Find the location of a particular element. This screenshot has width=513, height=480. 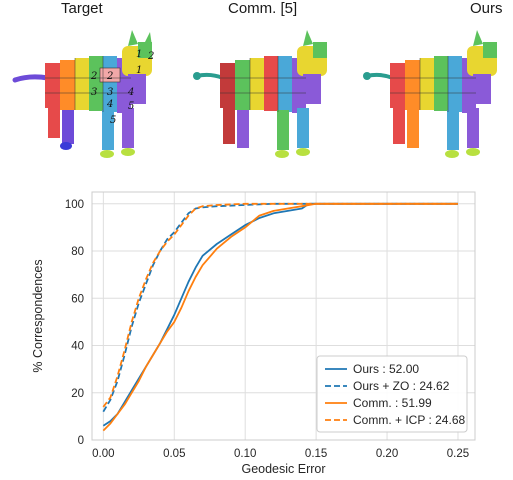

x-tick-label: 0.00 is located at coordinates (103, 454).